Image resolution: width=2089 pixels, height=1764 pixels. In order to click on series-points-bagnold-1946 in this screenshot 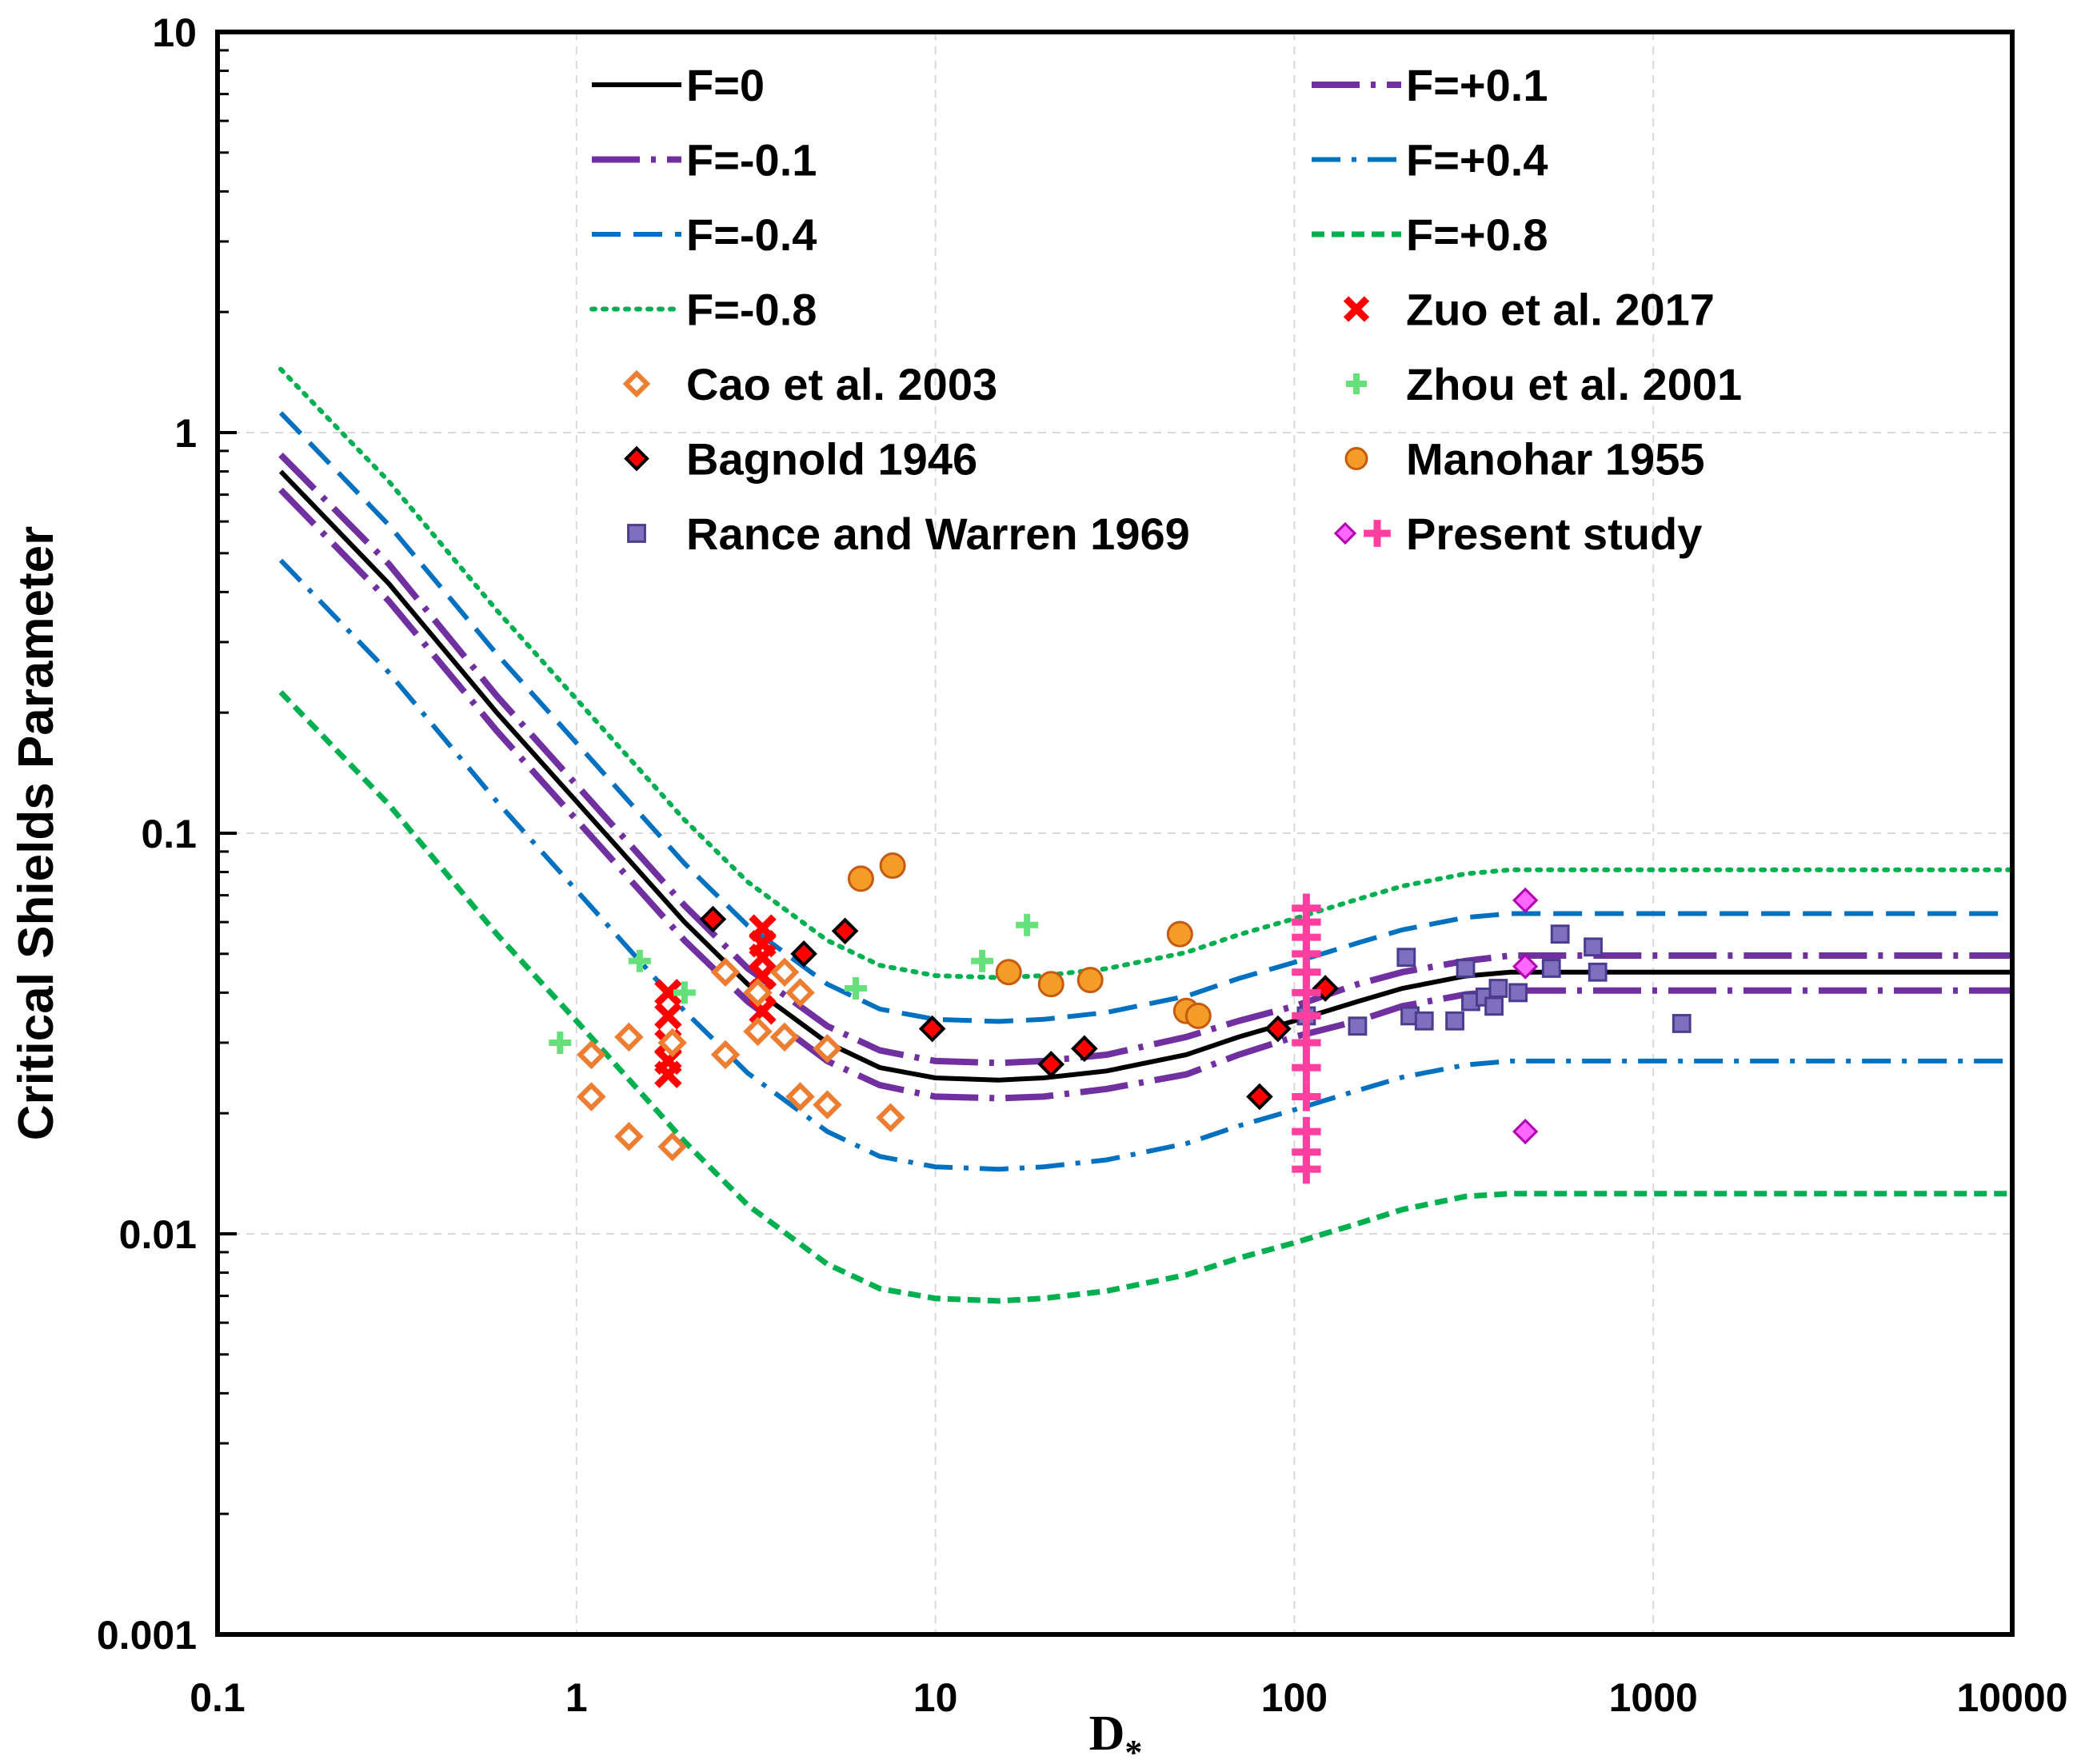, I will do `click(1019, 1008)`.